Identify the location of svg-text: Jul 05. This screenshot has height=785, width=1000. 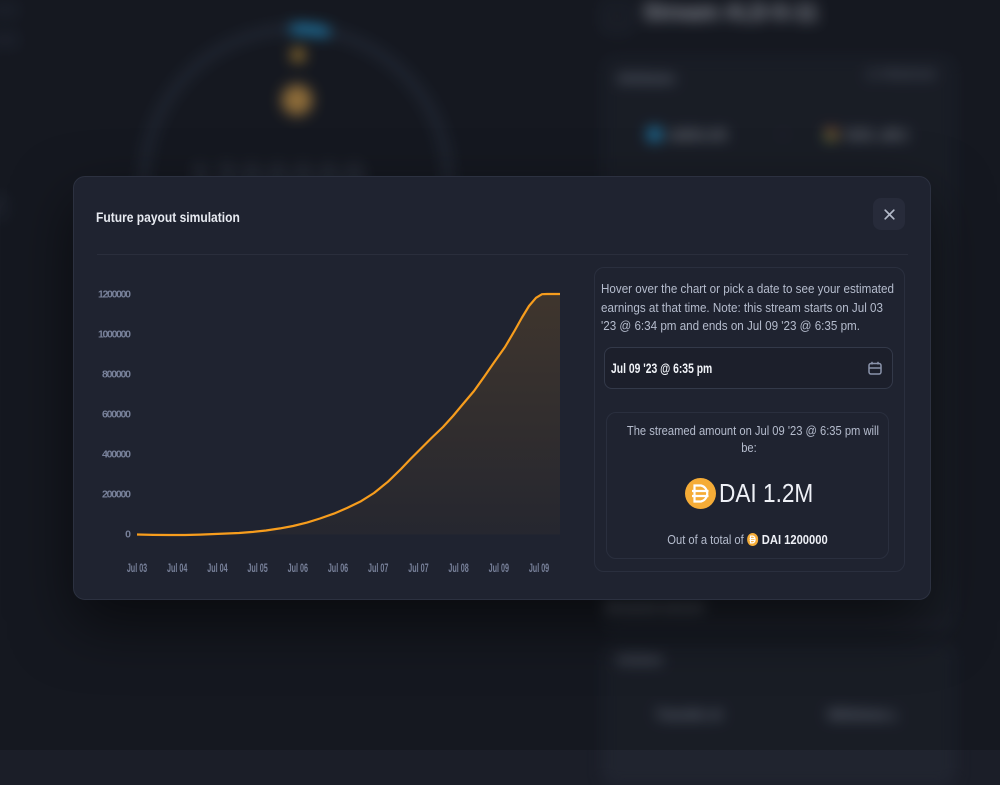
(257, 568).